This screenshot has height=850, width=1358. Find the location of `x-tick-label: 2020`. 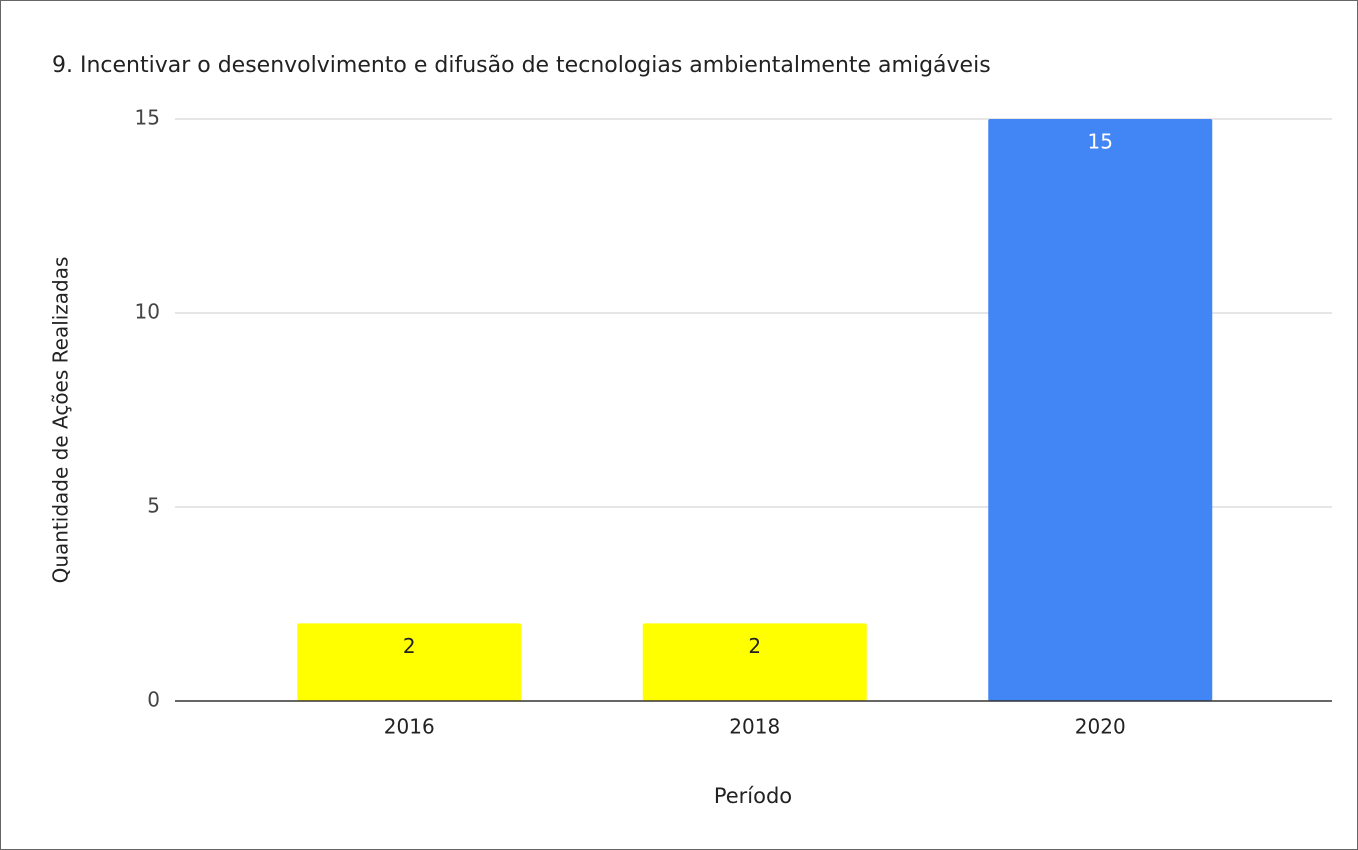

x-tick-label: 2020 is located at coordinates (1100, 727).